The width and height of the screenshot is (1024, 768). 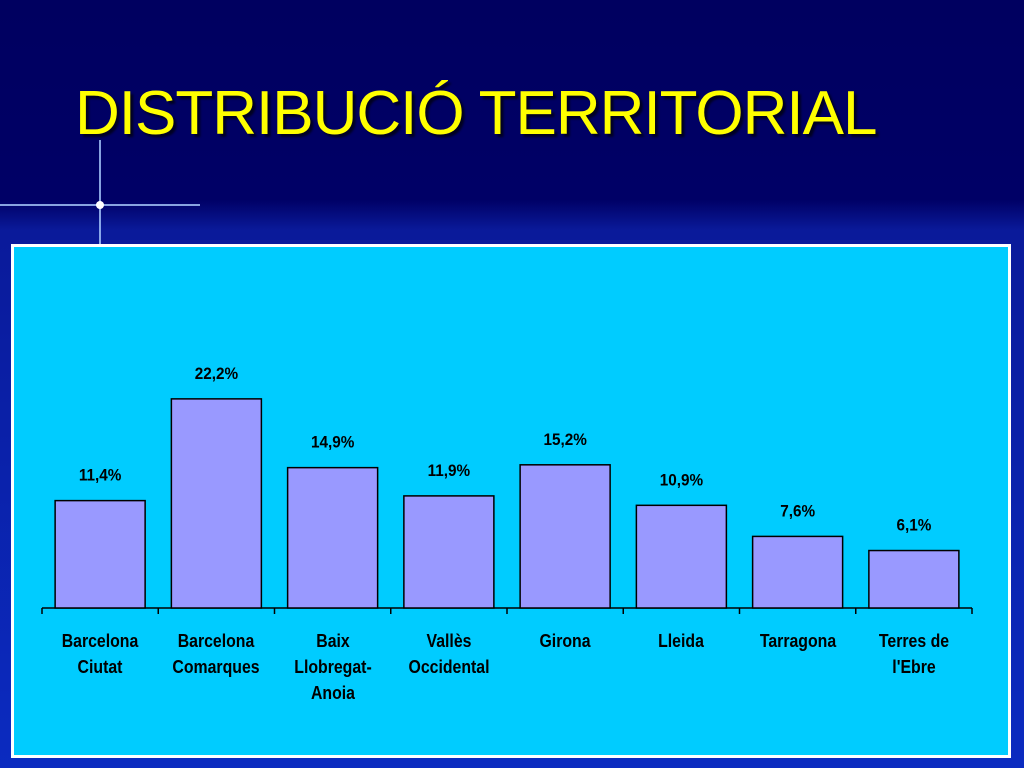 I want to click on value-label: 6,1%, so click(x=913, y=525).